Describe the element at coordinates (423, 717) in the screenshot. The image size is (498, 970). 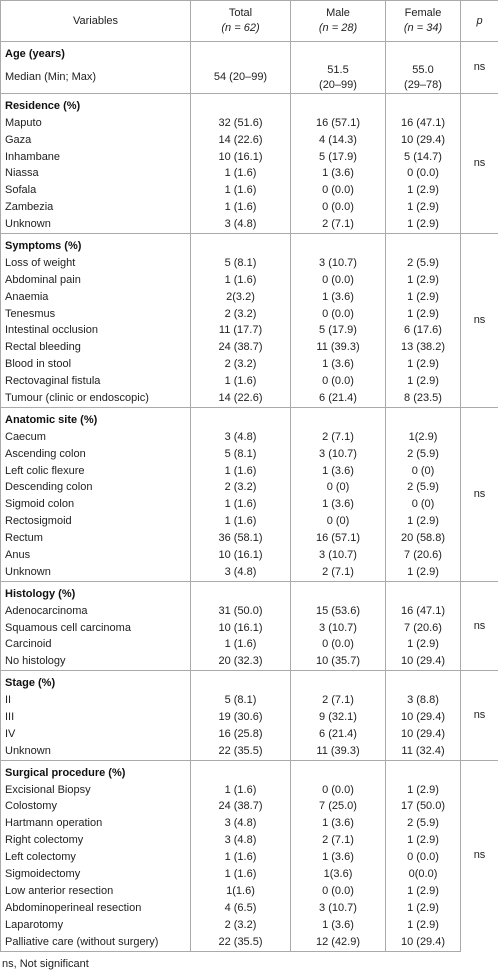
I see `cell: 10 (29.4)` at that location.